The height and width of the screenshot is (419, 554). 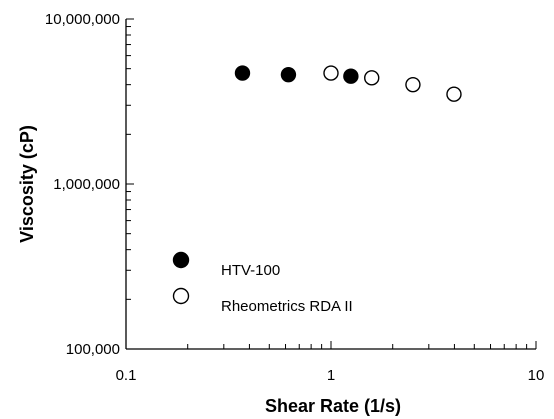 What do you see at coordinates (93, 349) in the screenshot?
I see `y-tick-label: 100,000` at bounding box center [93, 349].